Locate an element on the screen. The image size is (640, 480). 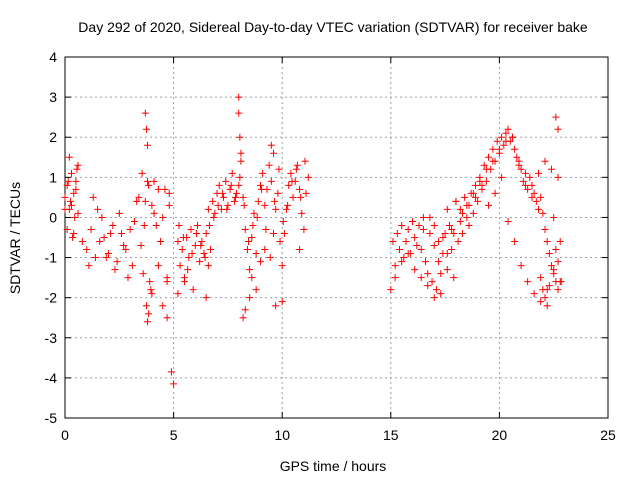
y-tick-label: 1 is located at coordinates (53, 177).